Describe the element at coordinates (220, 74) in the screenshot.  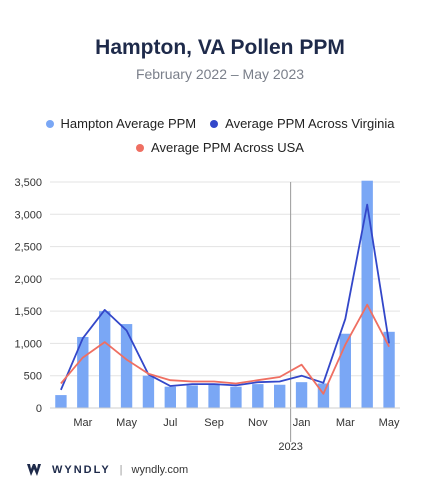
I see `chart-subtitle: February 2022 – May 2023` at that location.